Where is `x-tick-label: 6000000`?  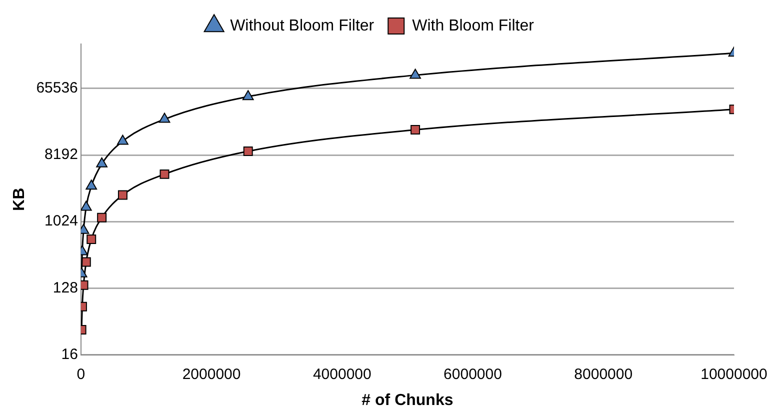
x-tick-label: 6000000 is located at coordinates (473, 374).